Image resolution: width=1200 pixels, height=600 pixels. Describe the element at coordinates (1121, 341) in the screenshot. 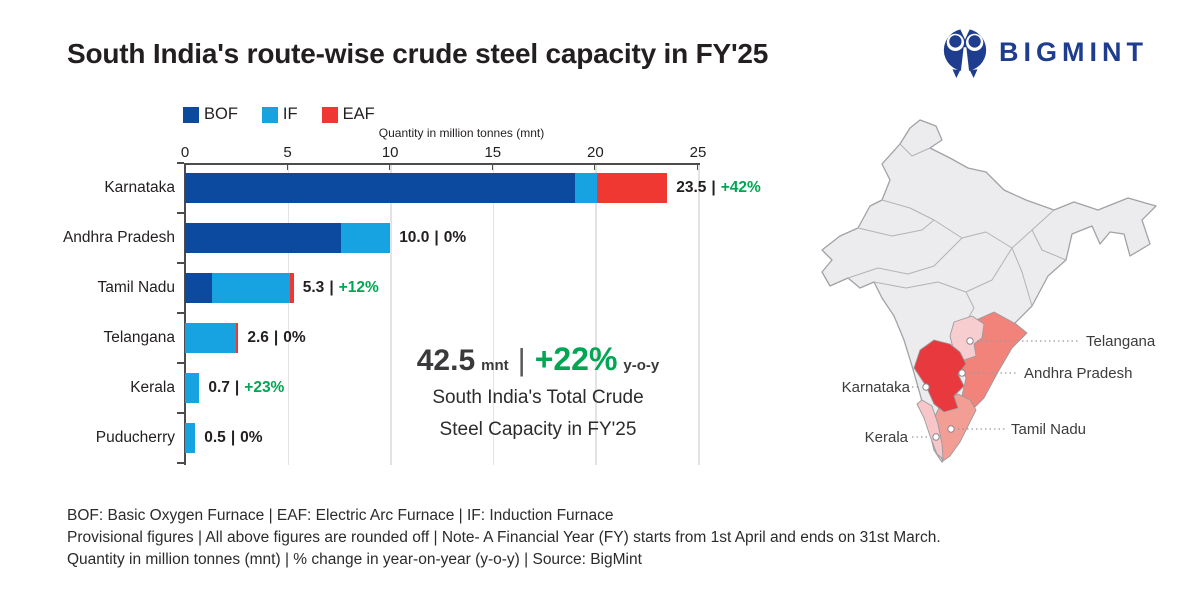

I see `map-label-telangana: Telangana` at that location.